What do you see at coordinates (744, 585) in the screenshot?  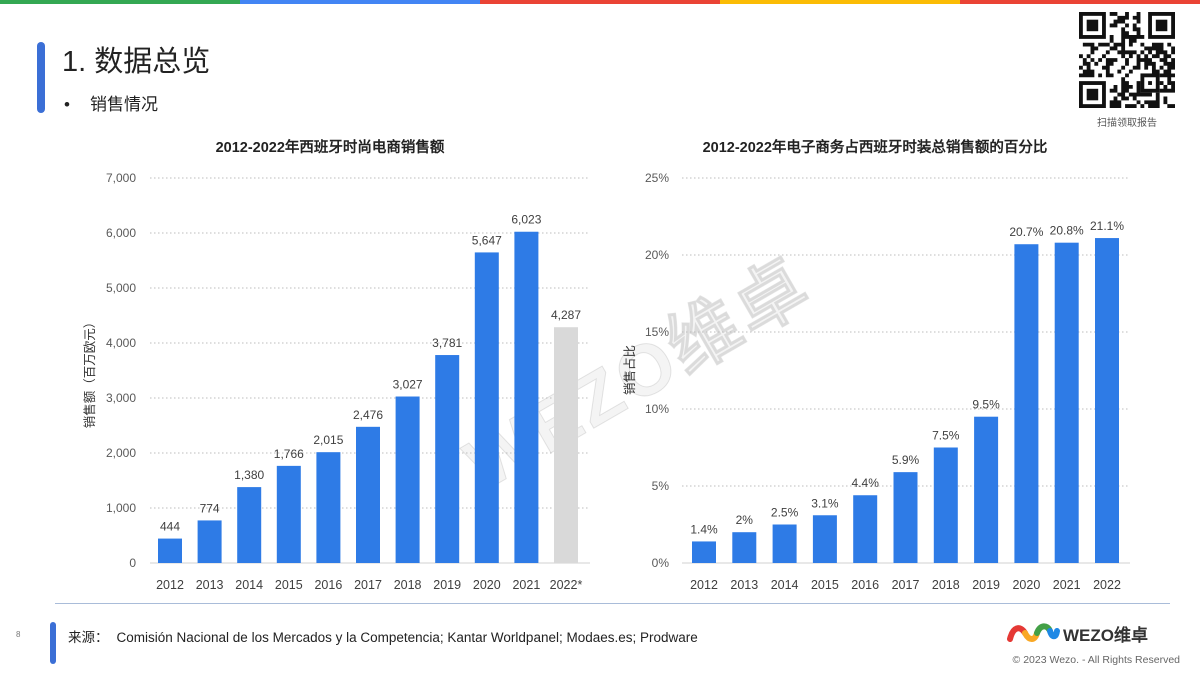 I see `share-x-tick-label: 2013` at bounding box center [744, 585].